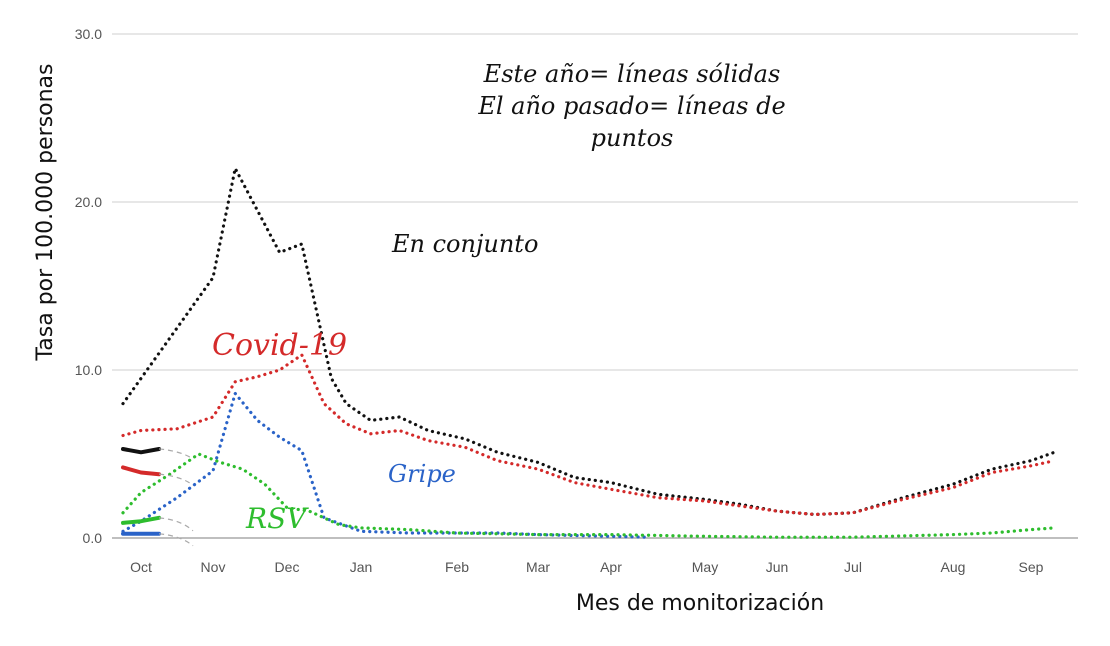 Image resolution: width=1110 pixels, height=646 pixels. What do you see at coordinates (777, 567) in the screenshot?
I see `x-tick-label-jun: Jun` at bounding box center [777, 567].